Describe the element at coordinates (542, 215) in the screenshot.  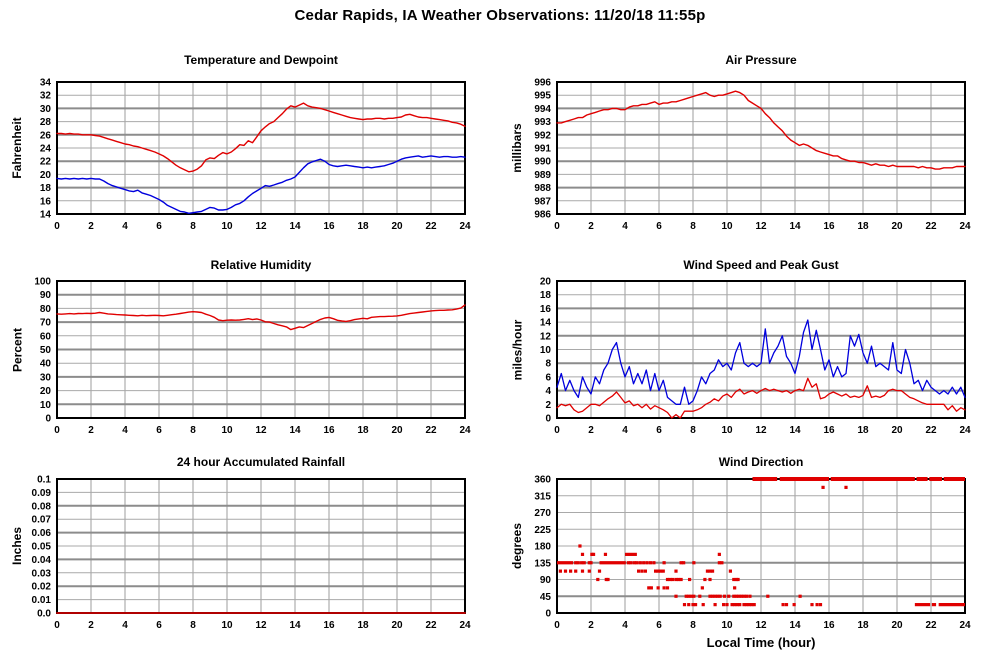
I see `svg-text: 986` at that location.